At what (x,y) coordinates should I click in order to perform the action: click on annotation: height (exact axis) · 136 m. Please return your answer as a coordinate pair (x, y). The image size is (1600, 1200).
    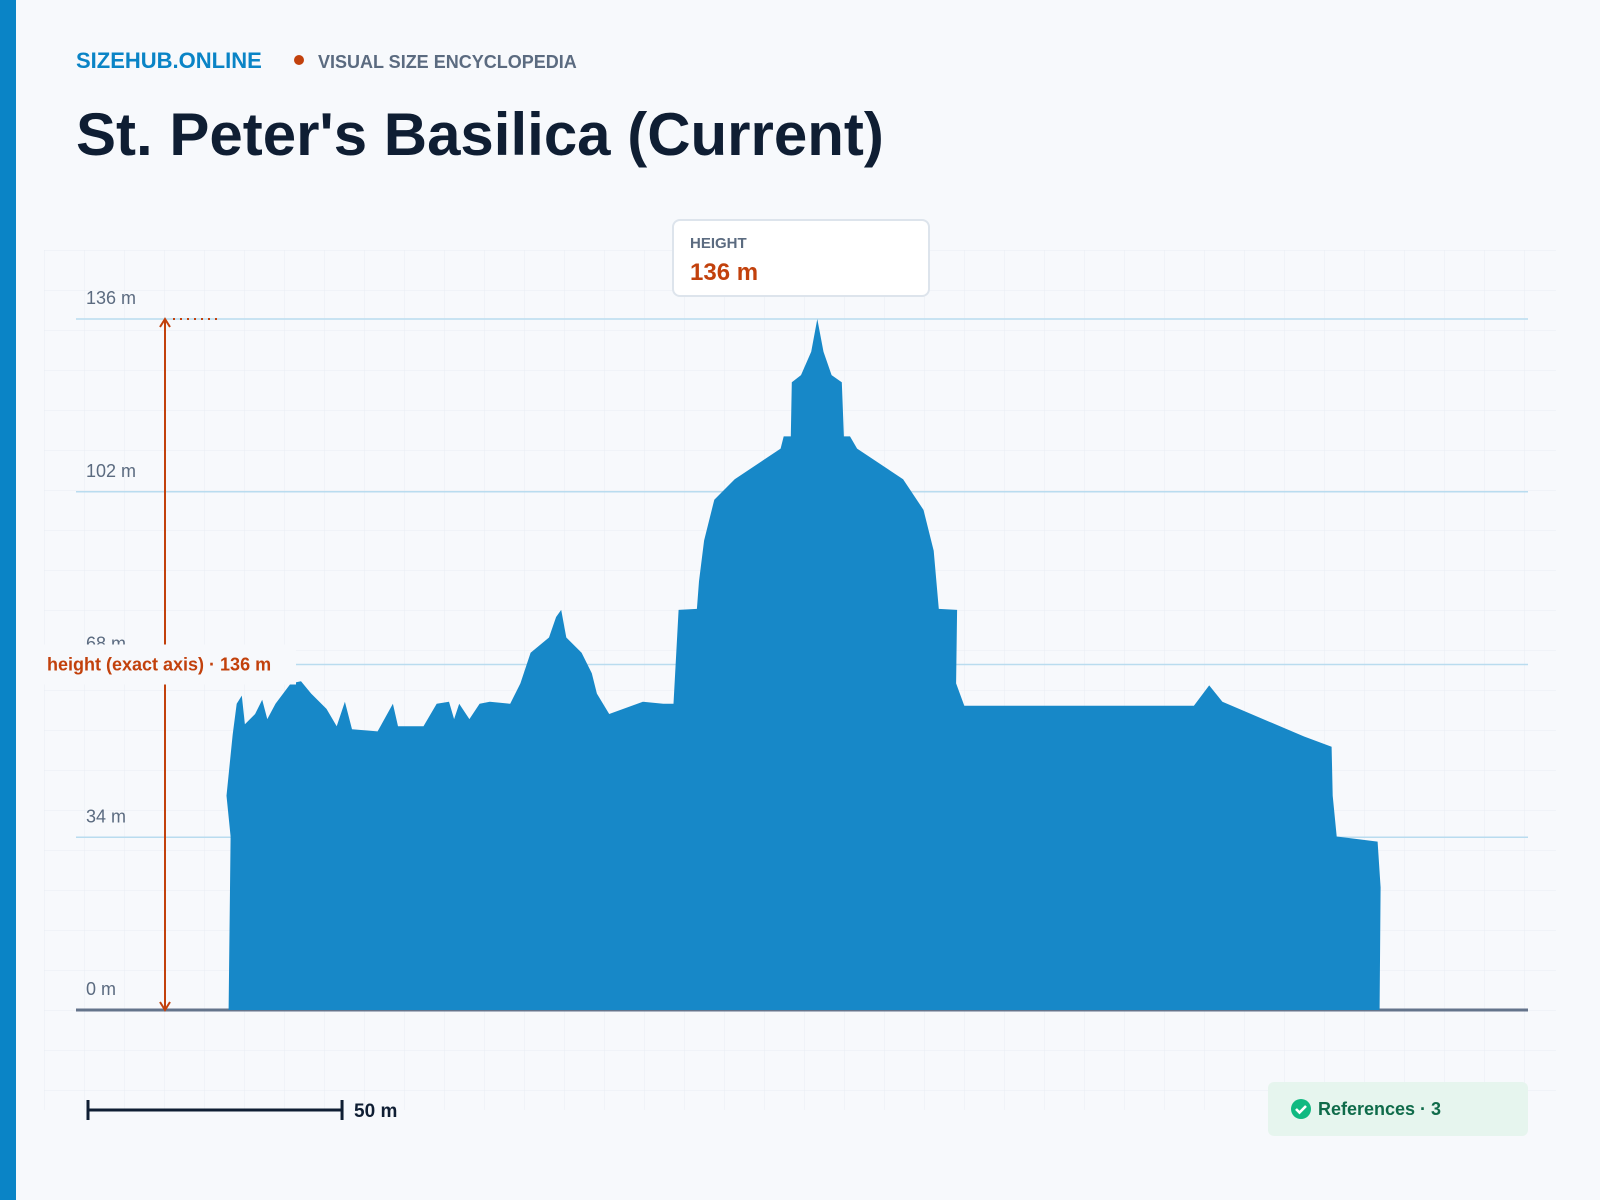
    Looking at the image, I should click on (159, 665).